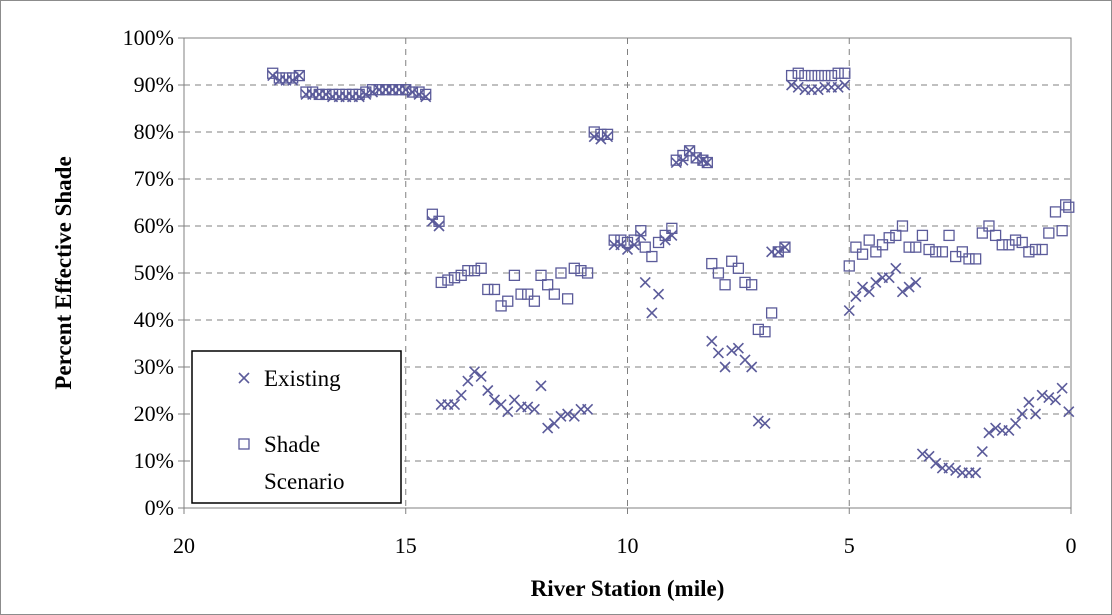 The width and height of the screenshot is (1112, 615). I want to click on x-tick-label: 15, so click(406, 545).